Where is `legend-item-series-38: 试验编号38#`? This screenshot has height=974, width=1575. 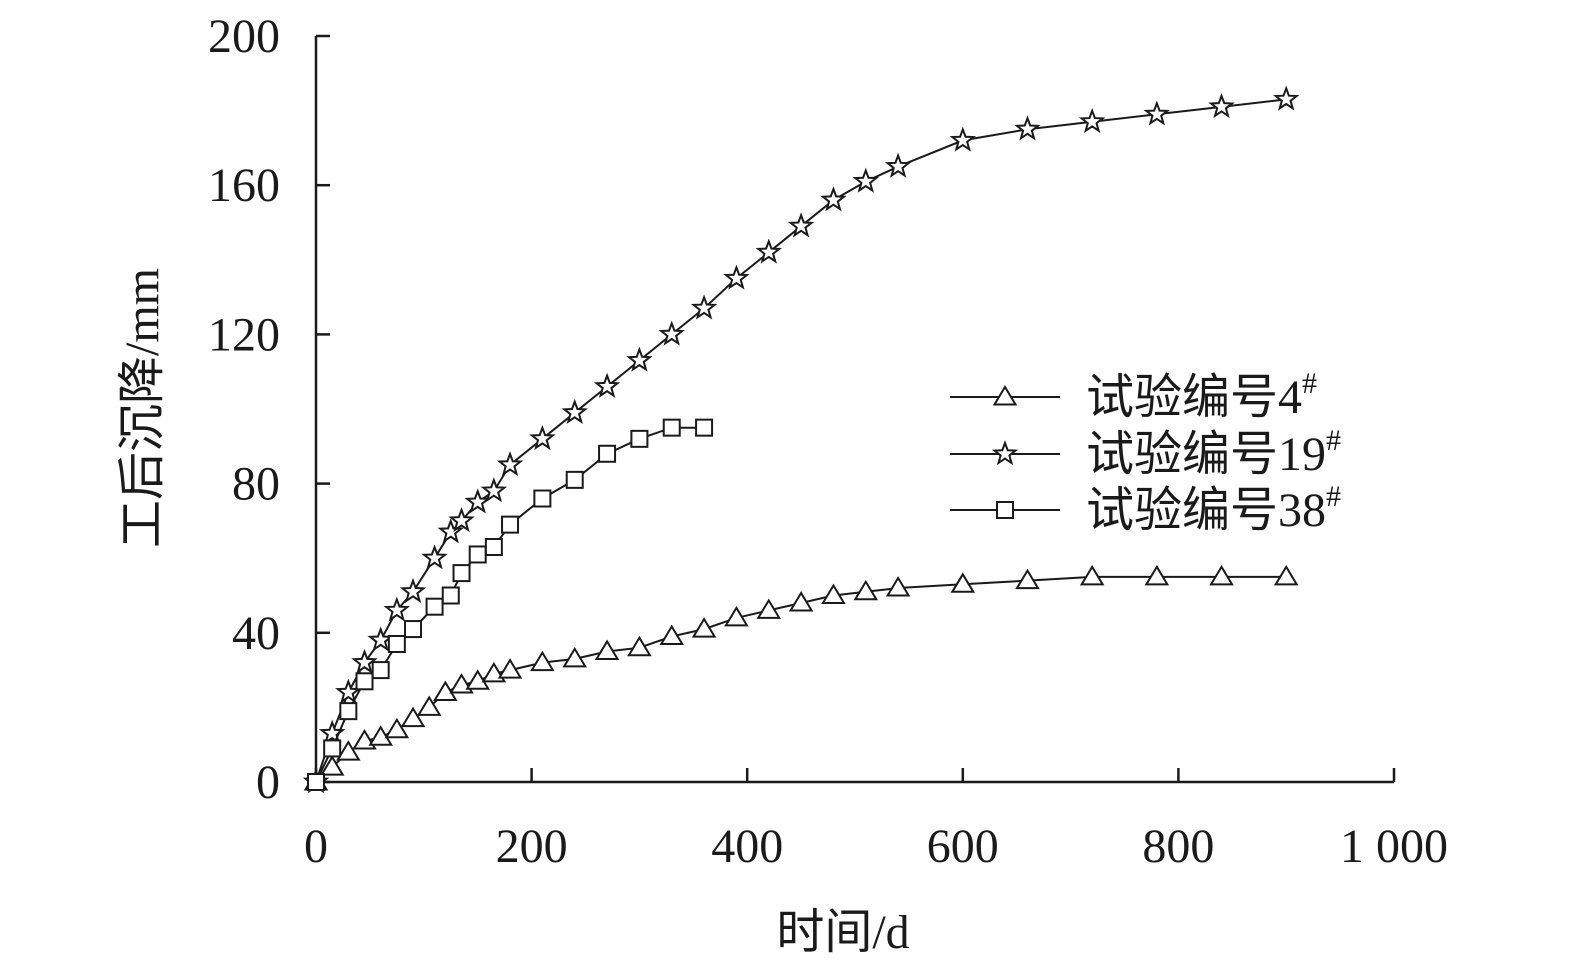 legend-item-series-38: 试验编号38# is located at coordinates (1145, 508).